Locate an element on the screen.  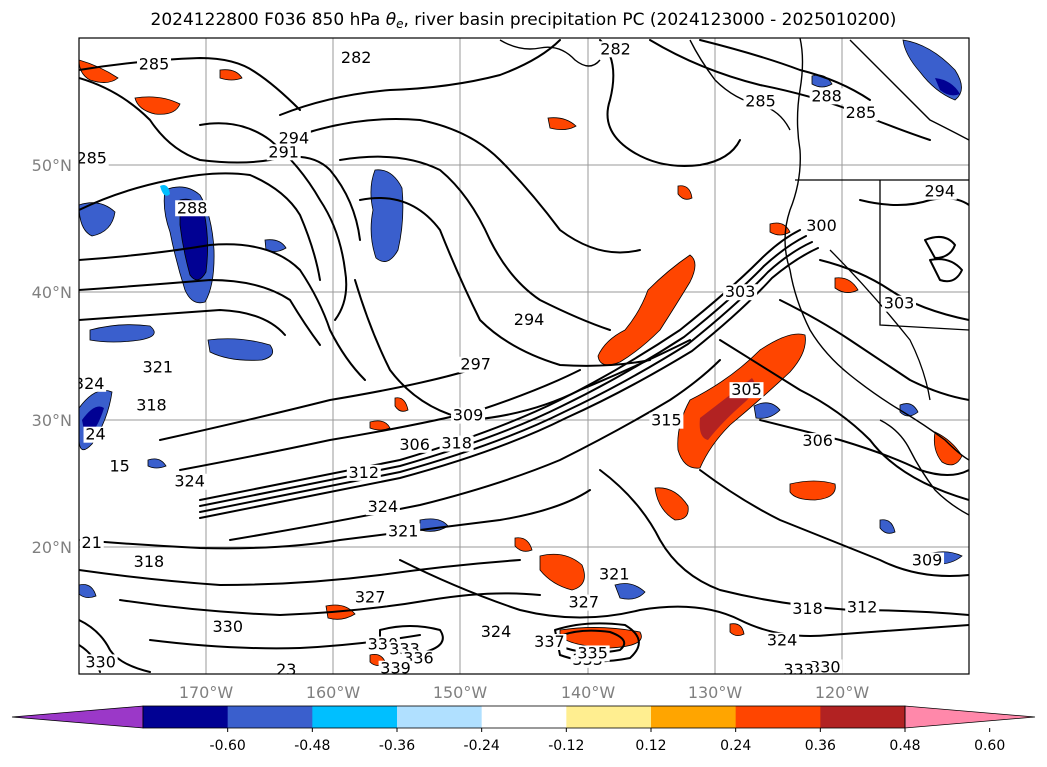
colorbar-tick-label: 0.48 is located at coordinates (904, 746).